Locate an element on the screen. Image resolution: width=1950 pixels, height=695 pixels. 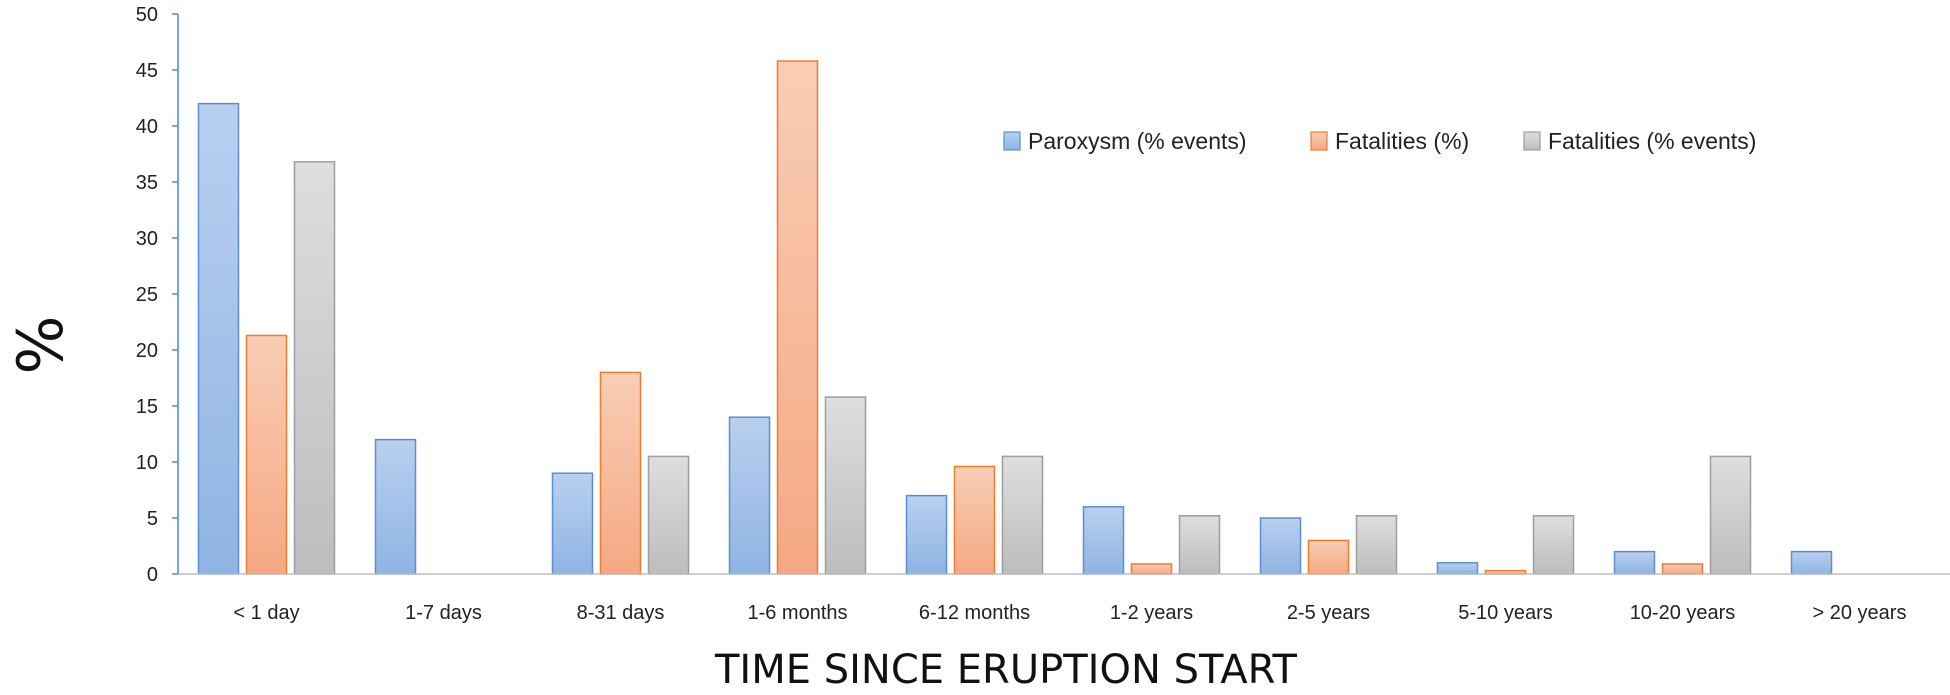
y-tick-label: 45 is located at coordinates (147, 71).